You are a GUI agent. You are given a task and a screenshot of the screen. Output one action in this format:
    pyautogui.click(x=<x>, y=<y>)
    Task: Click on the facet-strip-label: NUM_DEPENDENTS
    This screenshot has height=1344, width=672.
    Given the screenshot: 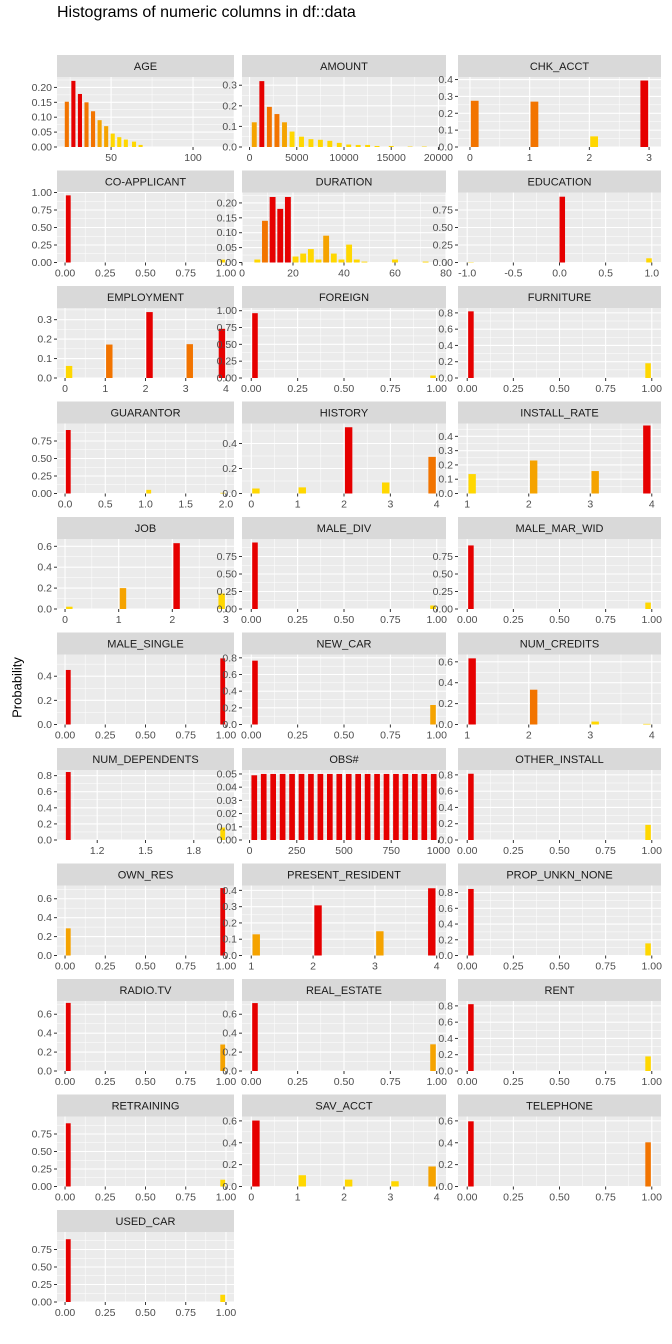 What is the action you would take?
    pyautogui.click(x=145, y=760)
    